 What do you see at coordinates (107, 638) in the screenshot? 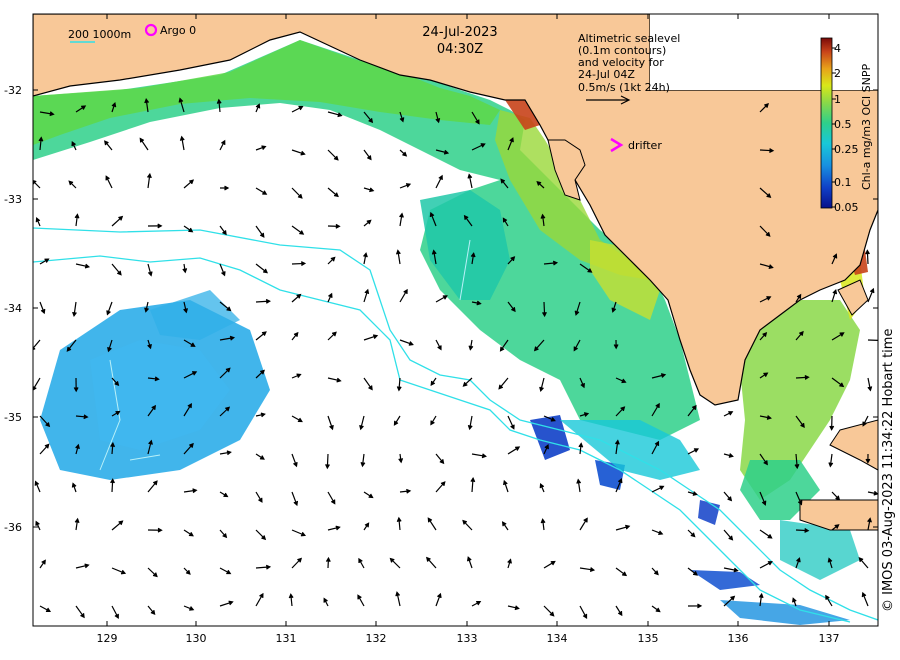
I see `x-tick-label: 129` at bounding box center [107, 638].